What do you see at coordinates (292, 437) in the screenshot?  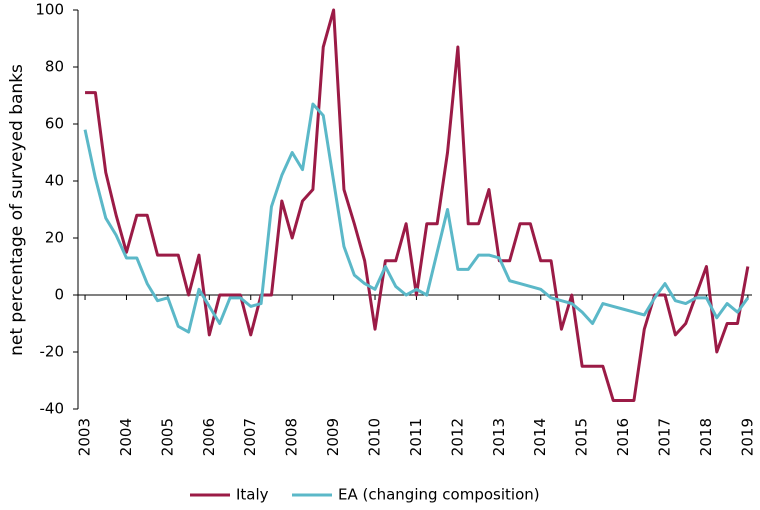 I see `x-tick-label: 2008` at bounding box center [292, 437].